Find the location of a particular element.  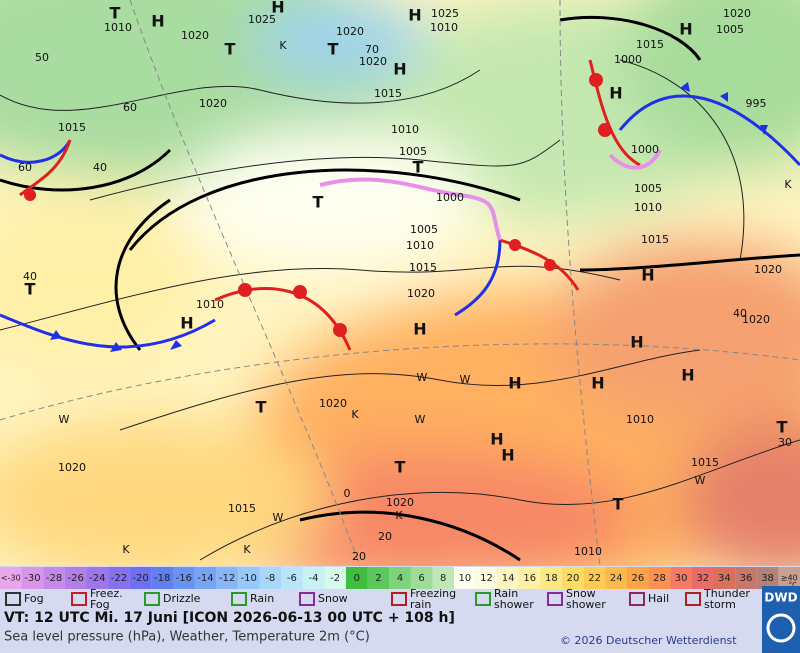

scale-label: 36 is located at coordinates (746, 578).